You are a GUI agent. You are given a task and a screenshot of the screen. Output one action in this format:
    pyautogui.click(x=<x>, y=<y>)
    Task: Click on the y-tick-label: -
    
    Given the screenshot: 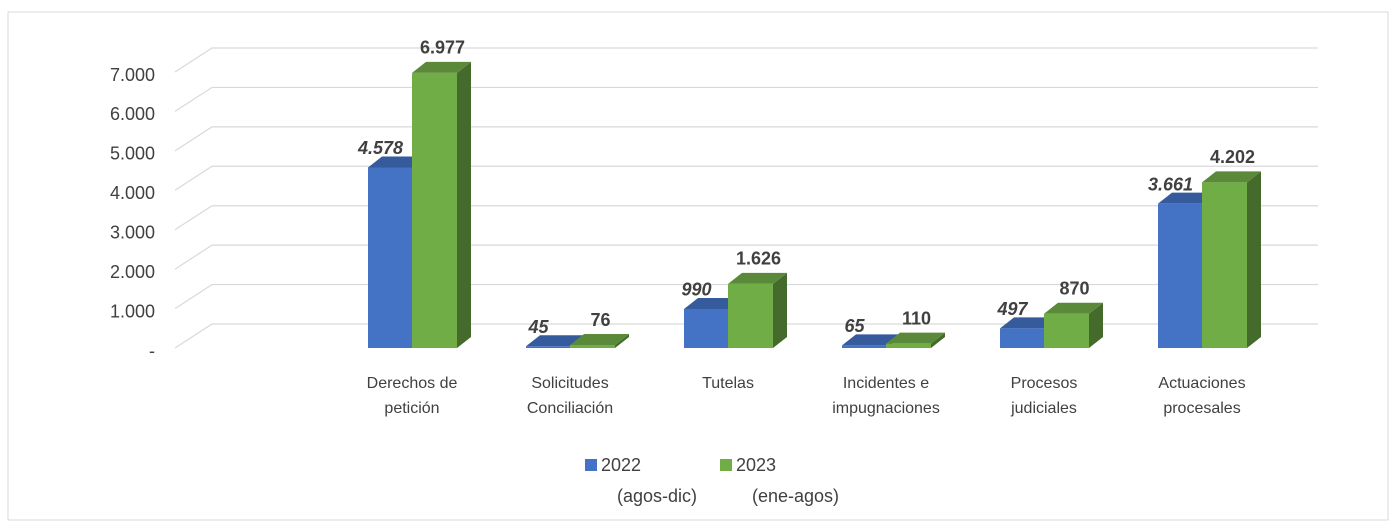 What is the action you would take?
    pyautogui.click(x=152, y=351)
    